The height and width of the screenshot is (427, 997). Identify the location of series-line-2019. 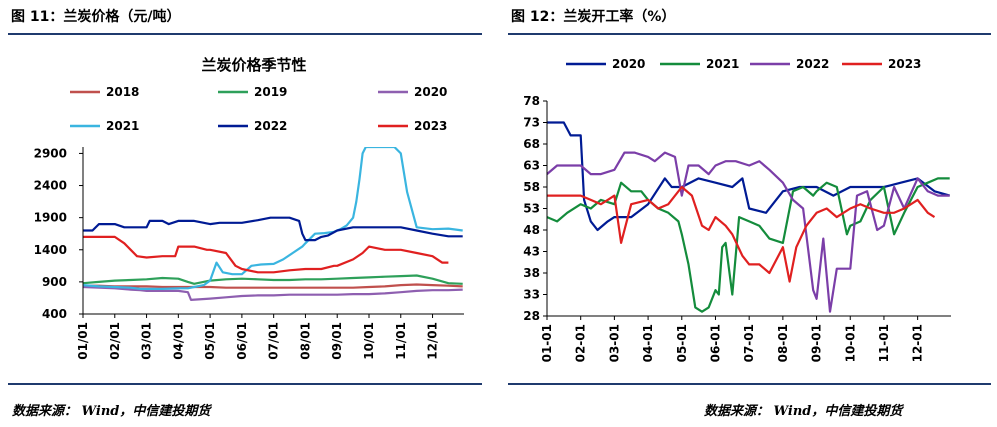
(273, 279).